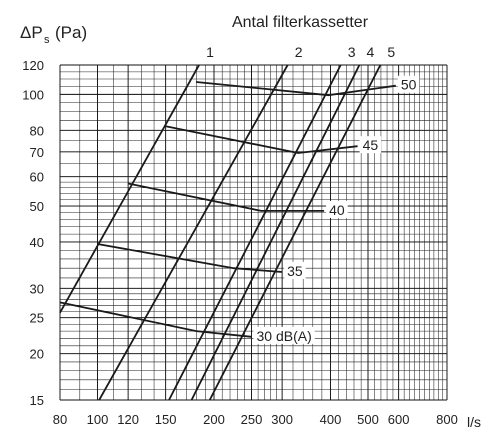 The width and height of the screenshot is (504, 441). Describe the element at coordinates (210, 52) in the screenshot. I see `cassette-label: 1` at that location.